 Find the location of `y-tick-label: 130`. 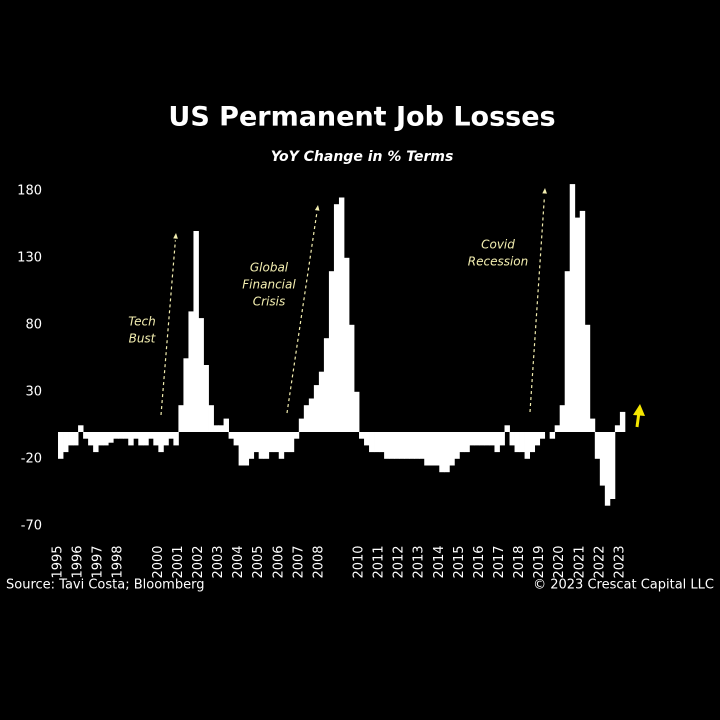

y-tick-label: 130 is located at coordinates (29, 257).